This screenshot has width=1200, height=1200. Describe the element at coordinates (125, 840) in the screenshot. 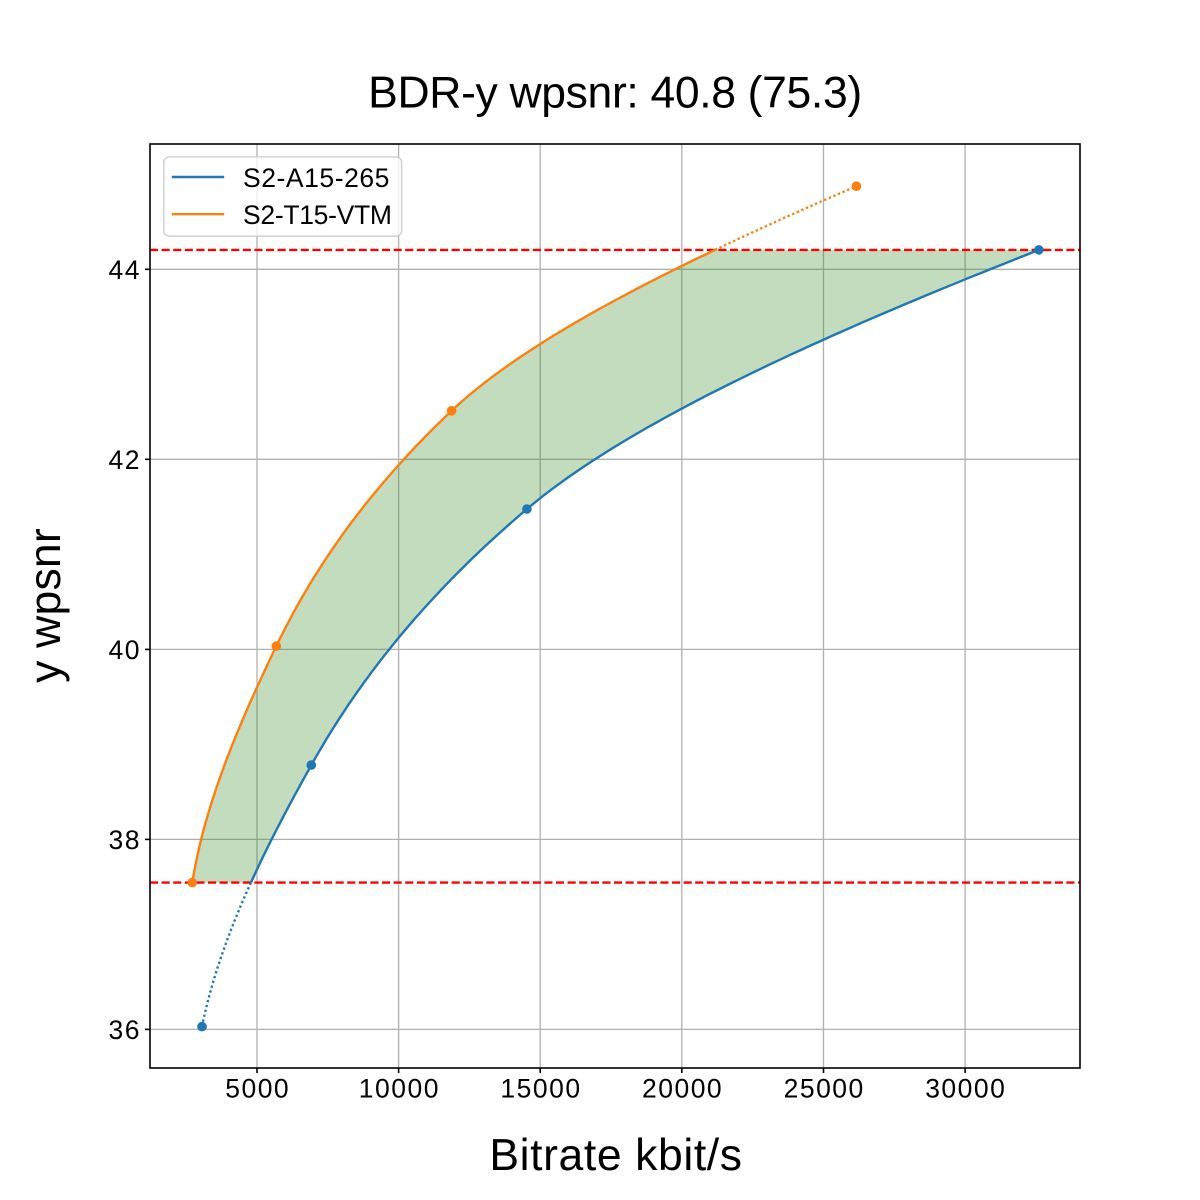

I see `svg-text: 38` at that location.